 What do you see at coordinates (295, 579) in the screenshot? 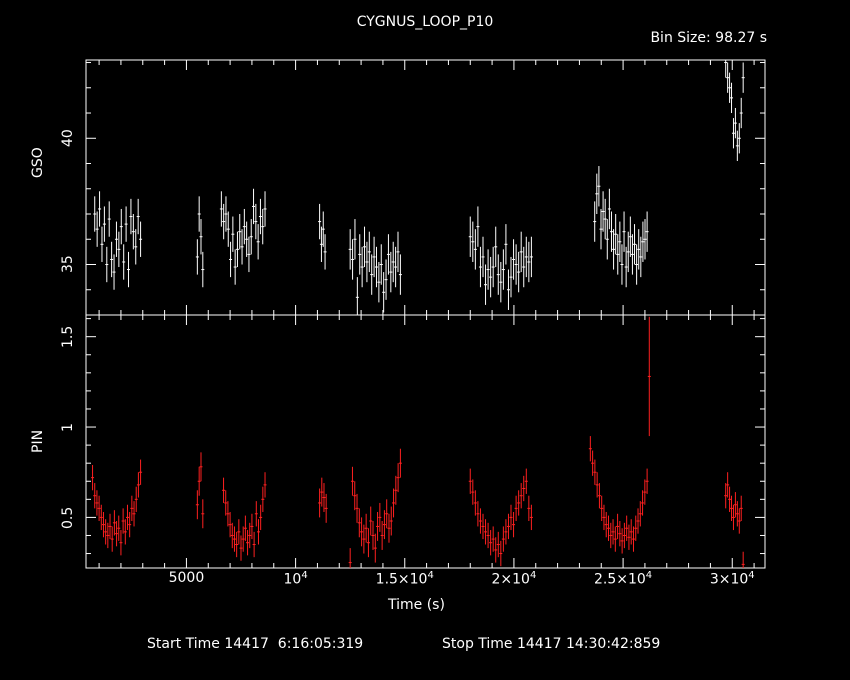
I see `x-tick-label: 104` at bounding box center [295, 579].